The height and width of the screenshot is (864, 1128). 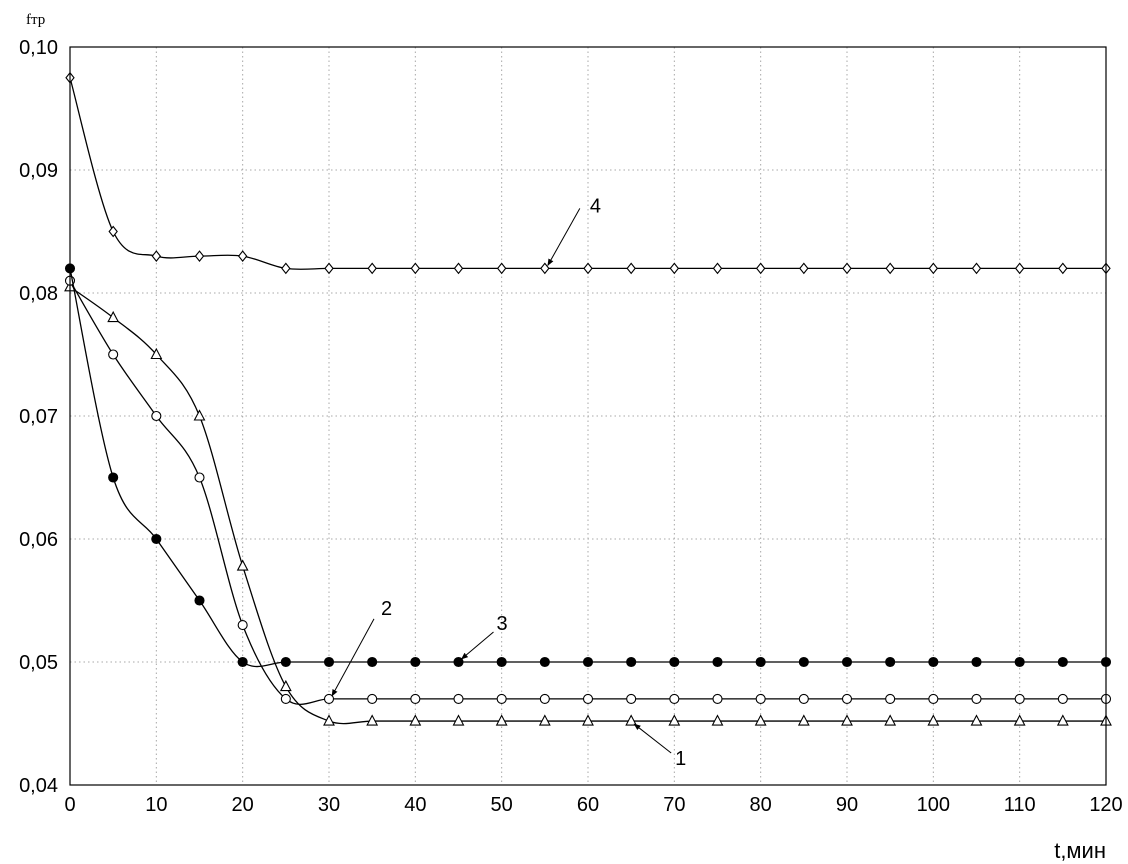 I want to click on annotation-label: 1, so click(x=680, y=759).